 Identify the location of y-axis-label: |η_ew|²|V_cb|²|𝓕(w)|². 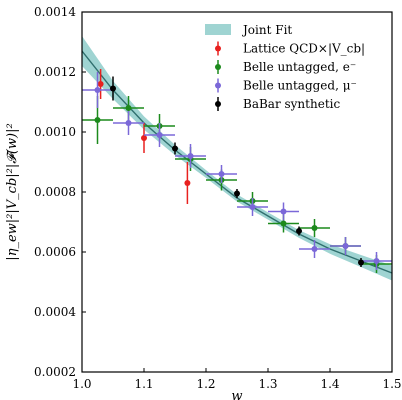
(12, 191).